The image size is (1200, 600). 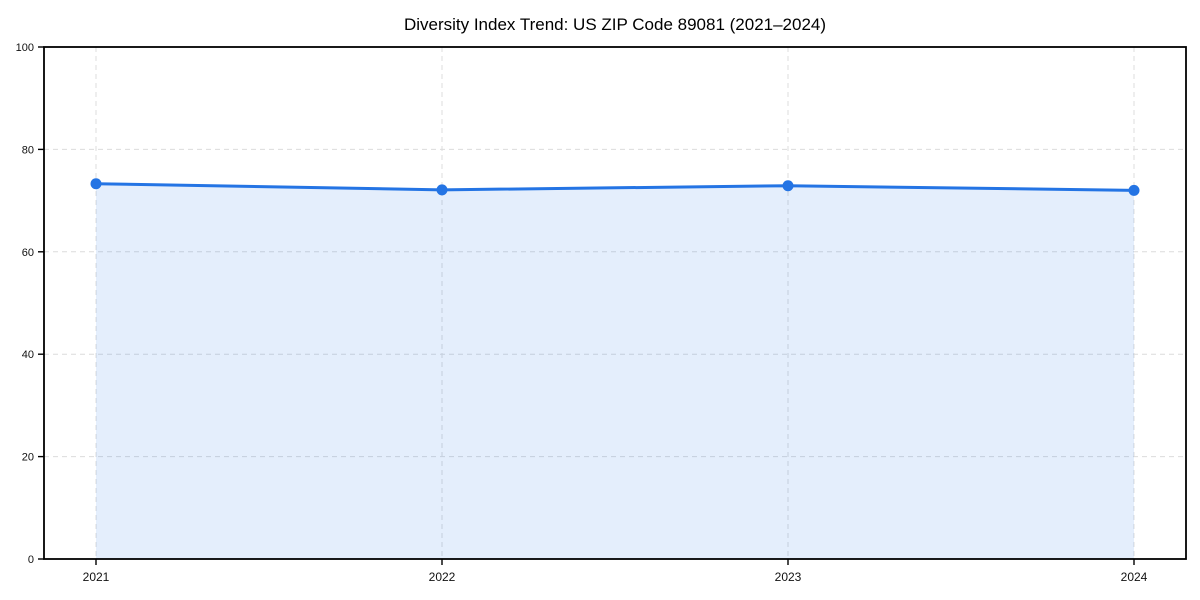 What do you see at coordinates (28, 150) in the screenshot?
I see `y-tick-label-80: 80` at bounding box center [28, 150].